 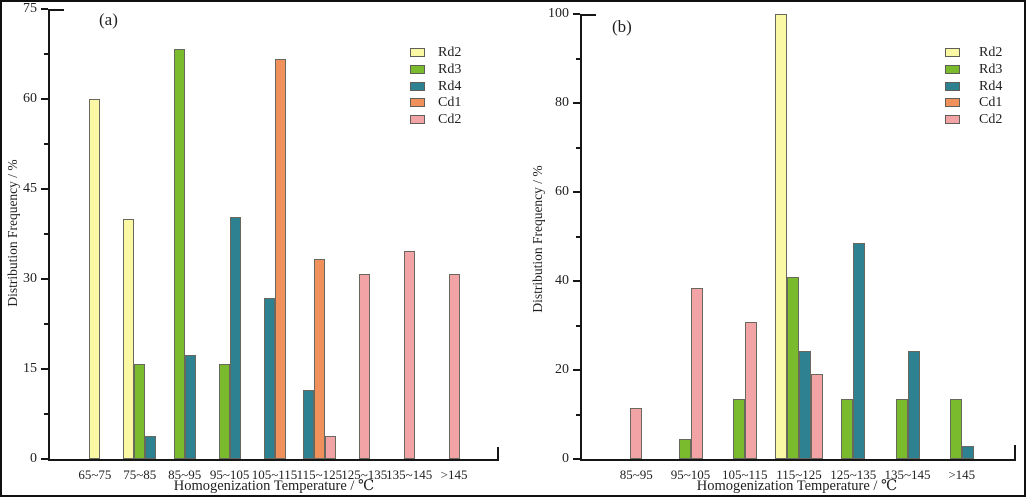 I want to click on bar-Rd4-125~135, so click(x=859, y=351).